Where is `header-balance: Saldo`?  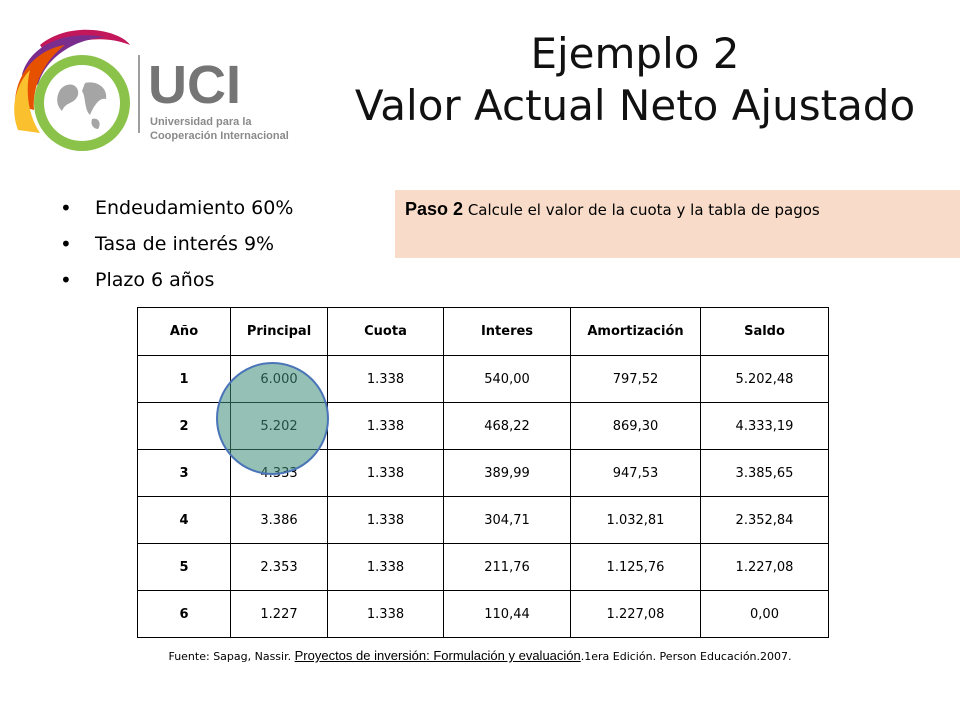 header-balance: Saldo is located at coordinates (764, 331).